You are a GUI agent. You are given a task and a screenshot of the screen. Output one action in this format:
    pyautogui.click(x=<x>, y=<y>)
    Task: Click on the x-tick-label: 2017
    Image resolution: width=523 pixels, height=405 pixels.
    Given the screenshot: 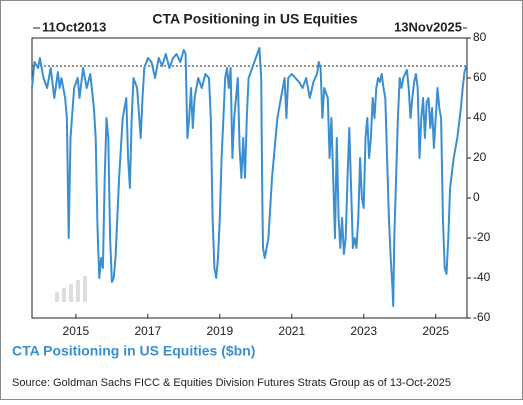 What is the action you would take?
    pyautogui.click(x=148, y=331)
    